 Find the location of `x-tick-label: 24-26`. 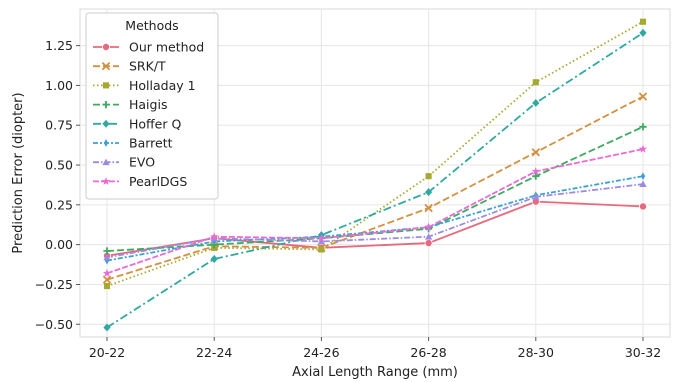

x-tick-label: 24-26 is located at coordinates (321, 352).